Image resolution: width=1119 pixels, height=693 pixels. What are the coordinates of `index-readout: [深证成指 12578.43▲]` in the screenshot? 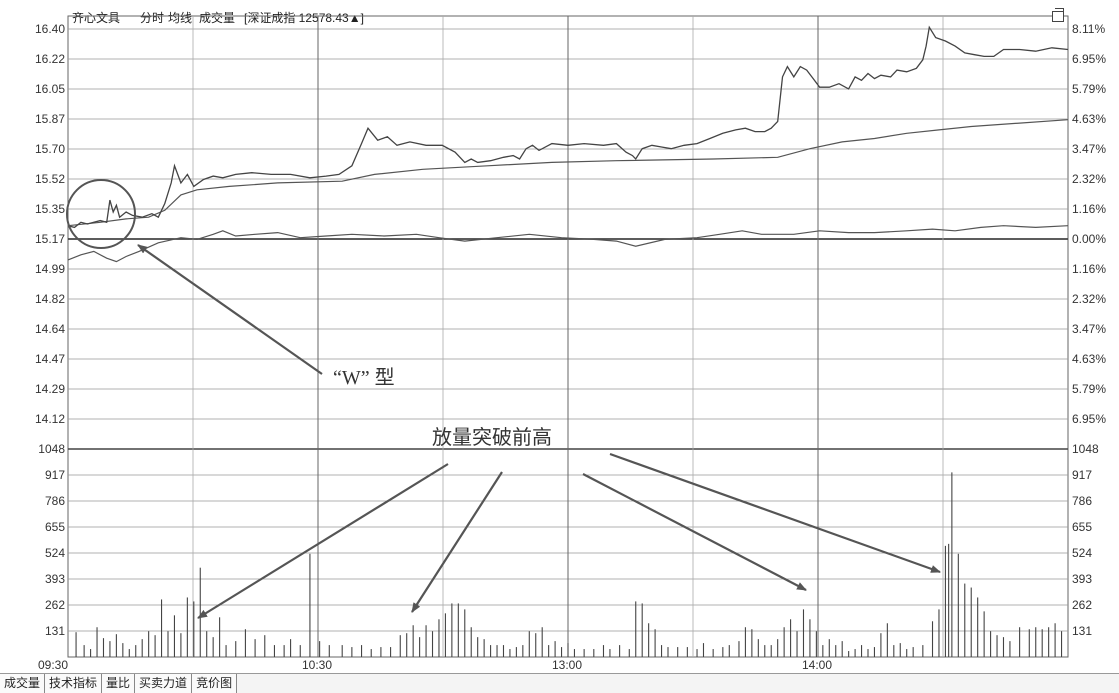 It's located at (304, 17).